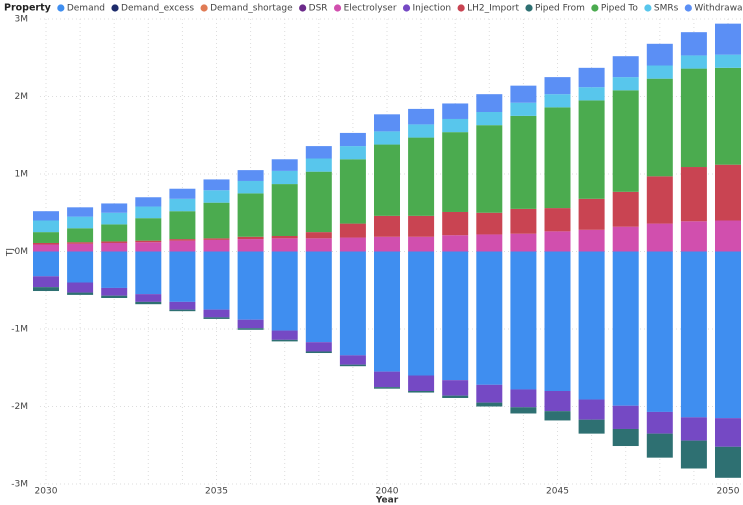 This screenshot has height=505, width=743. What do you see at coordinates (19, 485) in the screenshot?
I see `y-tick-label: -3M` at bounding box center [19, 485].